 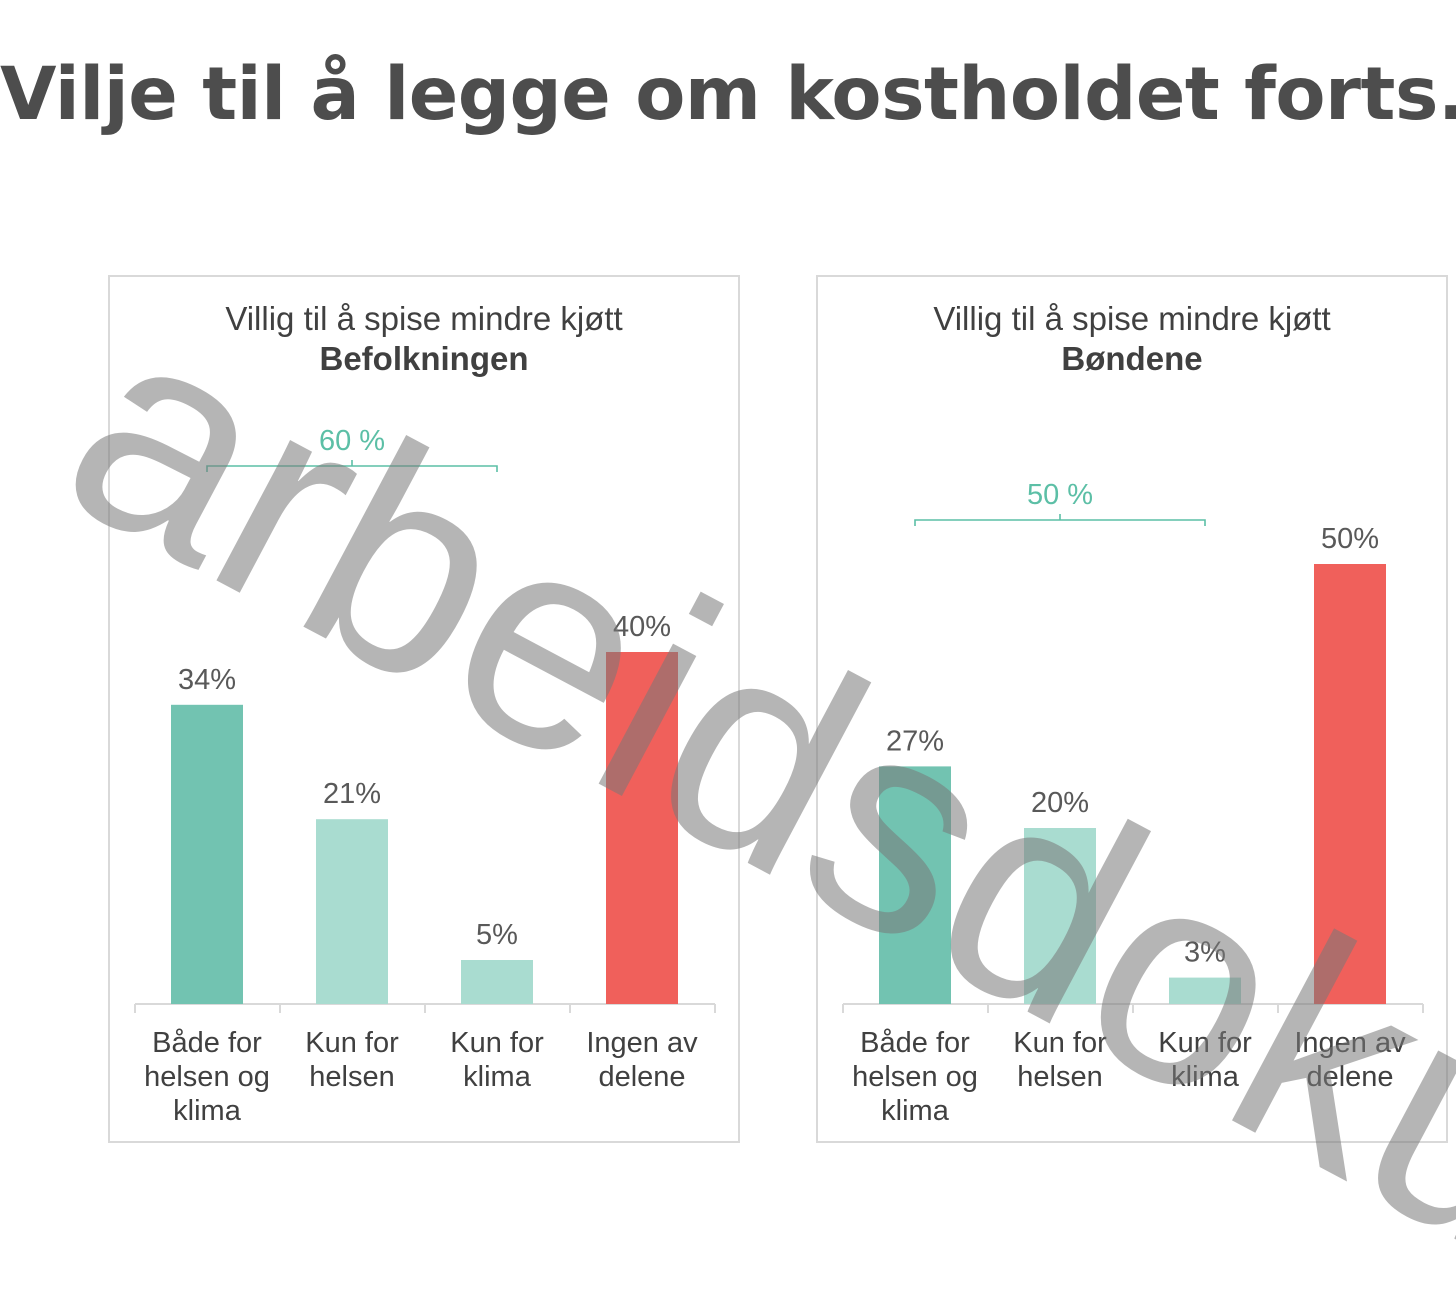 I want to click on sum-bracket: 60 %, so click(x=352, y=448).